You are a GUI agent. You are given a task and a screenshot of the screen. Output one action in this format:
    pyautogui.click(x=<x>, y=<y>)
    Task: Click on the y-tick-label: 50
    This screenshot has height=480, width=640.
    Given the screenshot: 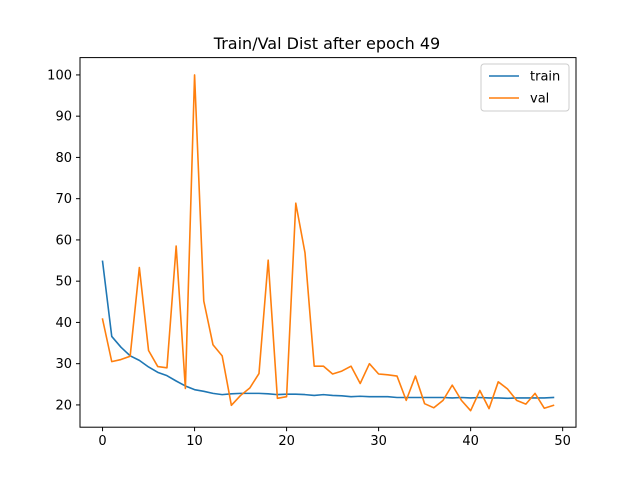 What is the action you would take?
    pyautogui.click(x=63, y=282)
    